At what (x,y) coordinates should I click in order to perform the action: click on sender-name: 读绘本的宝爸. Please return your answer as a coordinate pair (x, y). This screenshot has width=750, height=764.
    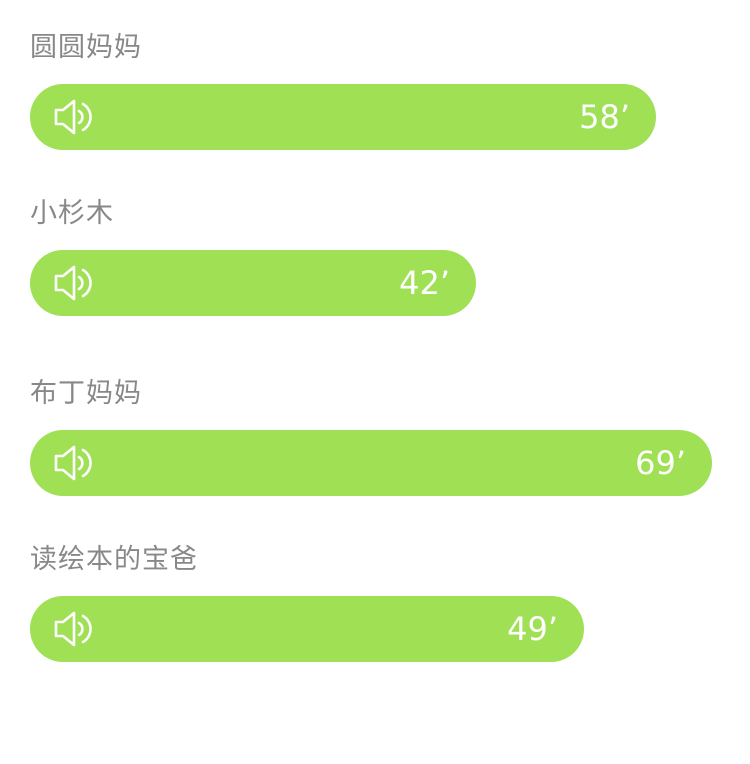
    Looking at the image, I should click on (114, 559).